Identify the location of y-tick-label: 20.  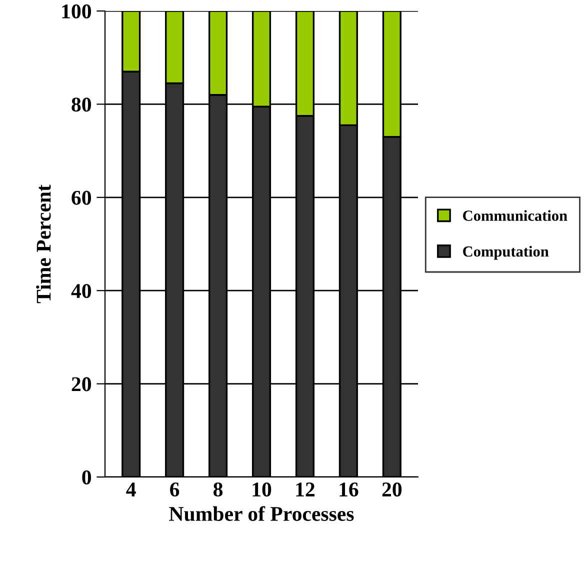
(82, 384).